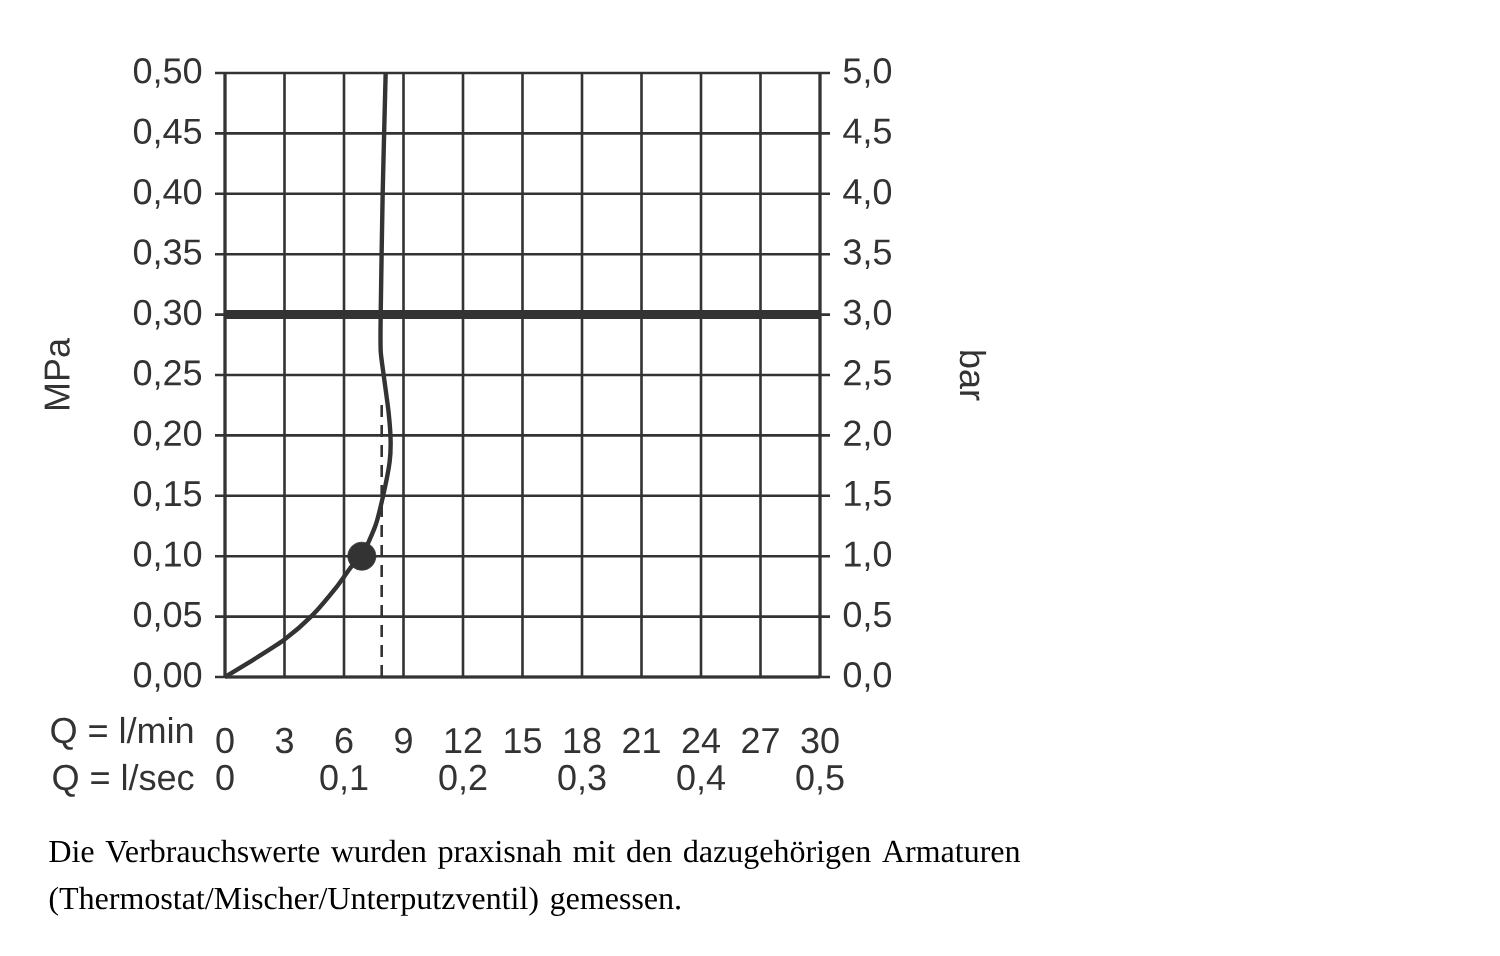 The width and height of the screenshot is (1500, 956). What do you see at coordinates (167, 495) in the screenshot?
I see `y-tick-label: 0,15` at bounding box center [167, 495].